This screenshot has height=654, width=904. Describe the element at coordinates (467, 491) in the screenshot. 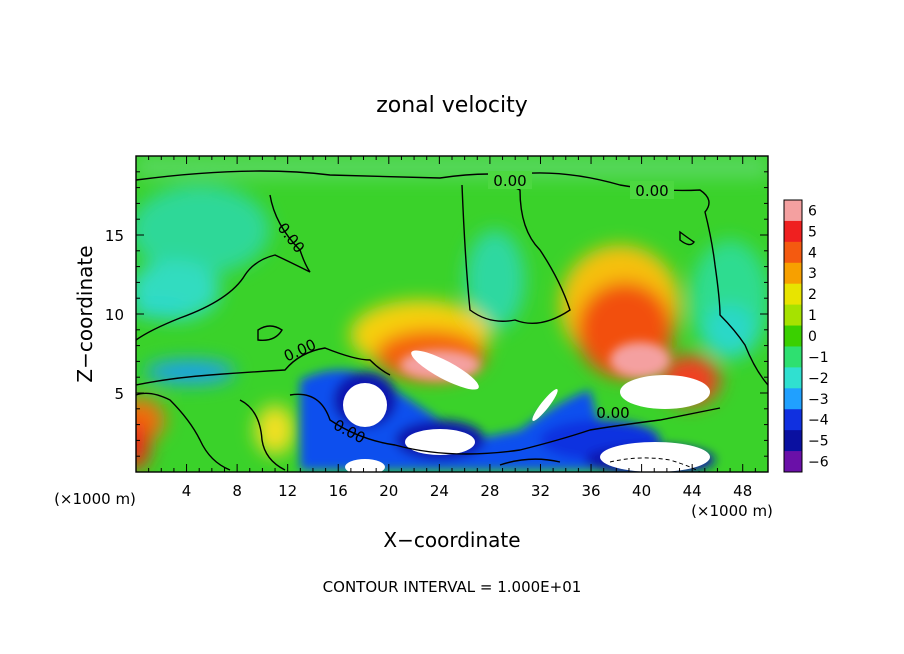

I see `x-tick-labels: 4 8 12 16 20 24 28 32 36 40 44 48` at that location.